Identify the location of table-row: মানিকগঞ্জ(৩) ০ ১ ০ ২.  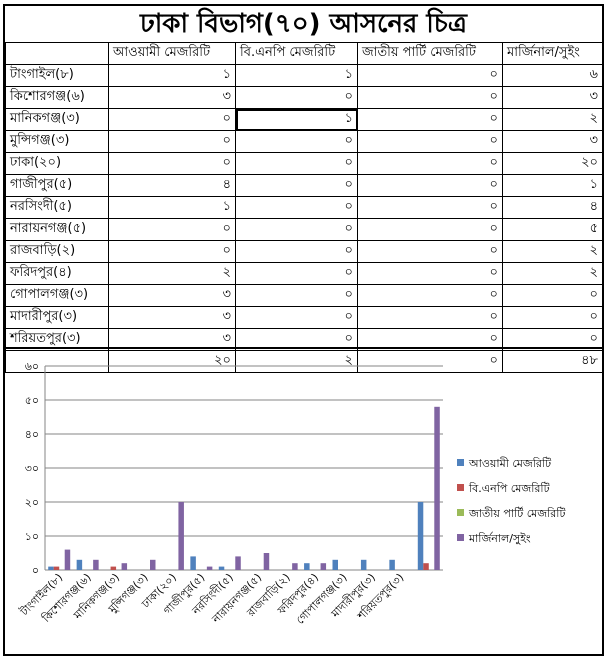
(304, 119).